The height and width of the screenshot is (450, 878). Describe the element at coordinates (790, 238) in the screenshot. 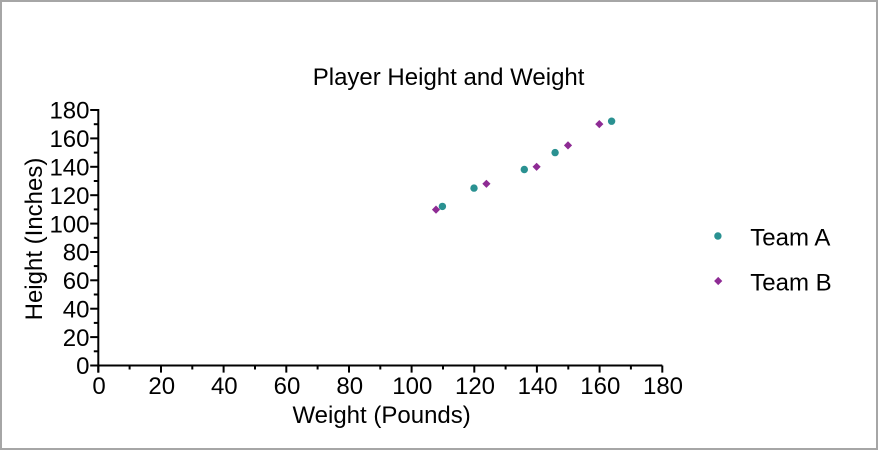

I see `svg-text: Team A` at that location.